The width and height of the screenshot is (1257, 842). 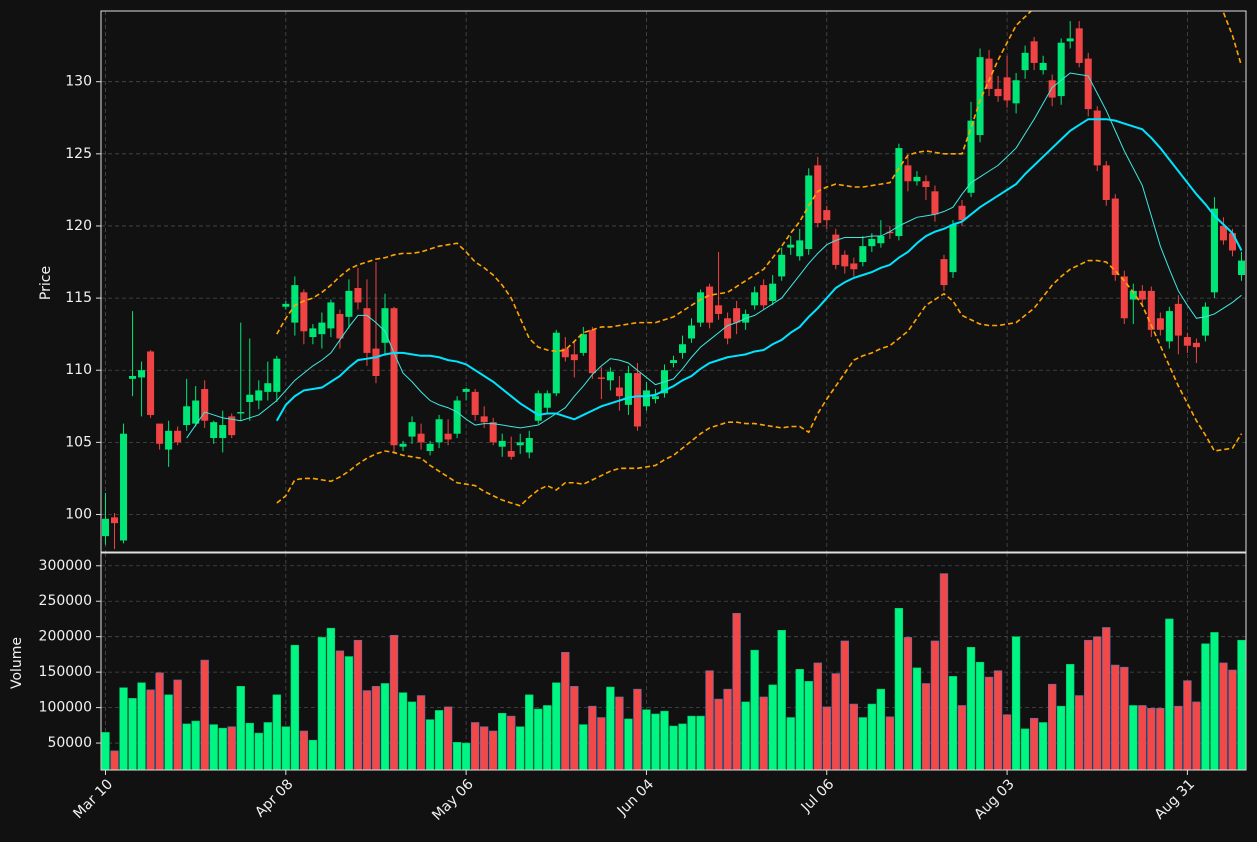 What do you see at coordinates (78, 370) in the screenshot?
I see `y-tick-label: 110` at bounding box center [78, 370].